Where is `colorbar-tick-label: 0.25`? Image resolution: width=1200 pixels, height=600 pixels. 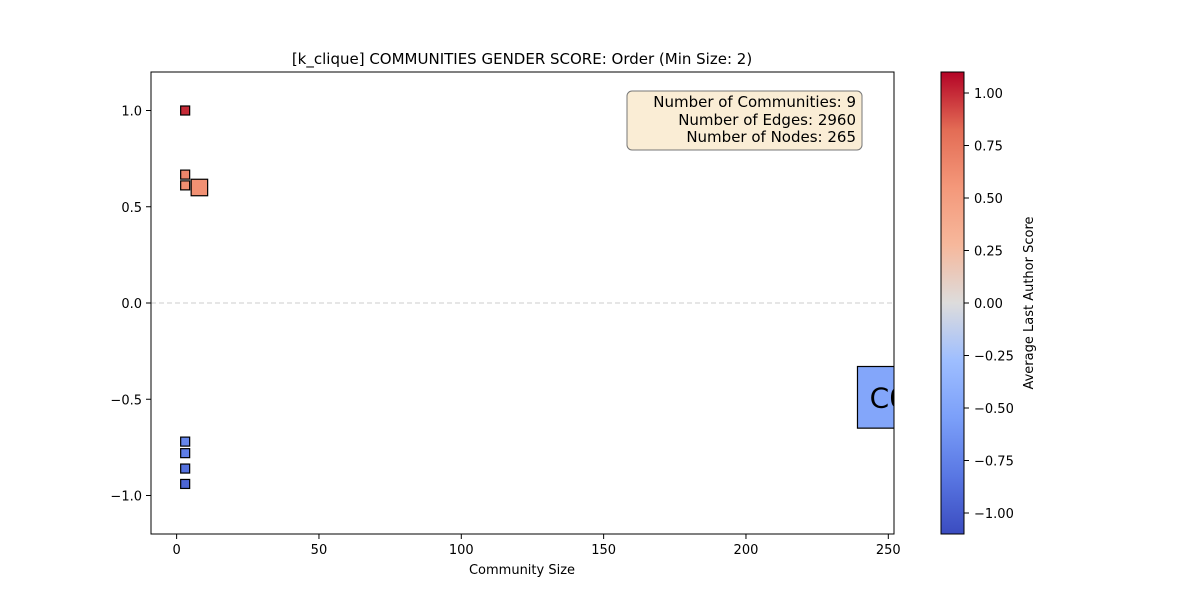
colorbar-tick-label: 0.25 is located at coordinates (988, 252).